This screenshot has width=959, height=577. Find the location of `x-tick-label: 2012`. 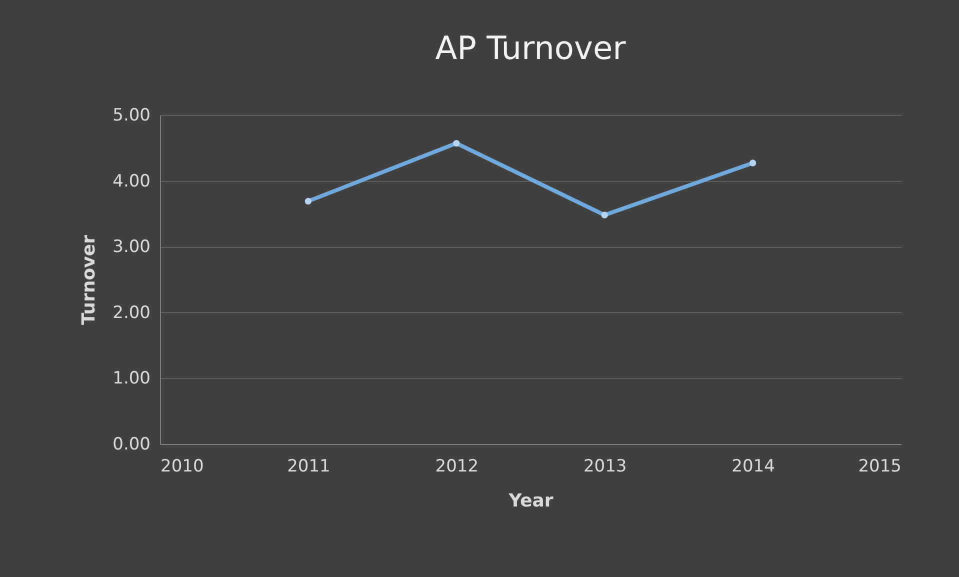

x-tick-label: 2012 is located at coordinates (457, 466).